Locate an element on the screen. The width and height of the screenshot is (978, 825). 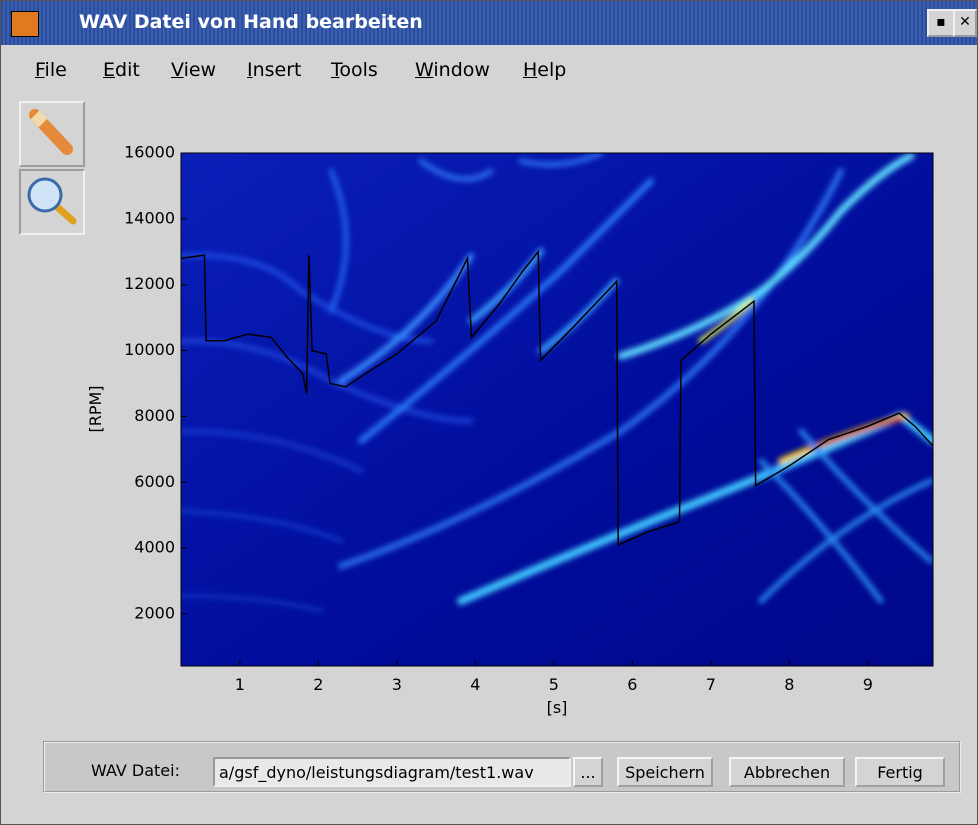
x-axis-label: [s] is located at coordinates (557, 707).